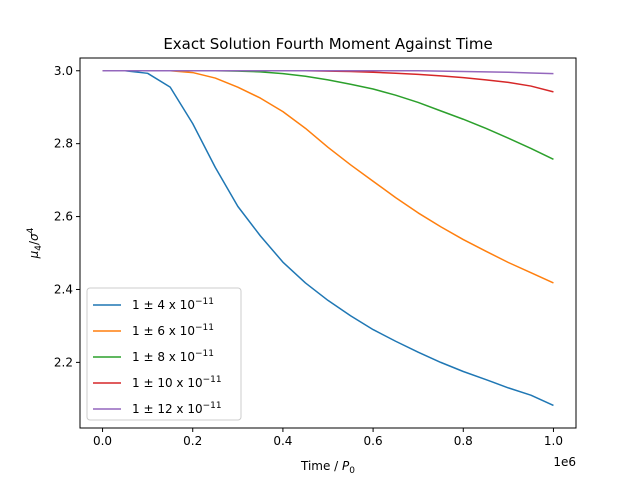 The image size is (640, 480). I want to click on x-tick-label: 0.6, so click(373, 441).